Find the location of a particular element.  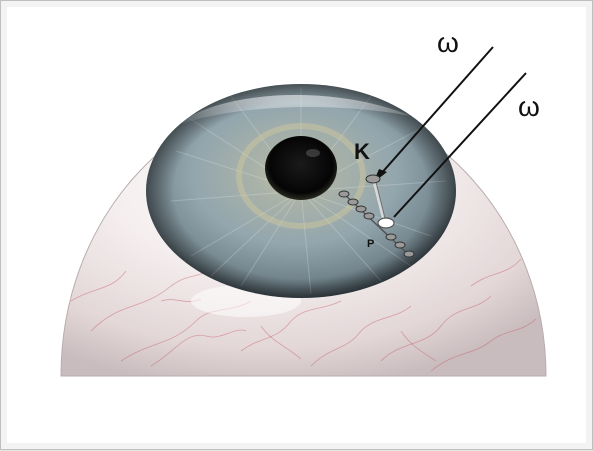

point-k-marker is located at coordinates (373, 179).